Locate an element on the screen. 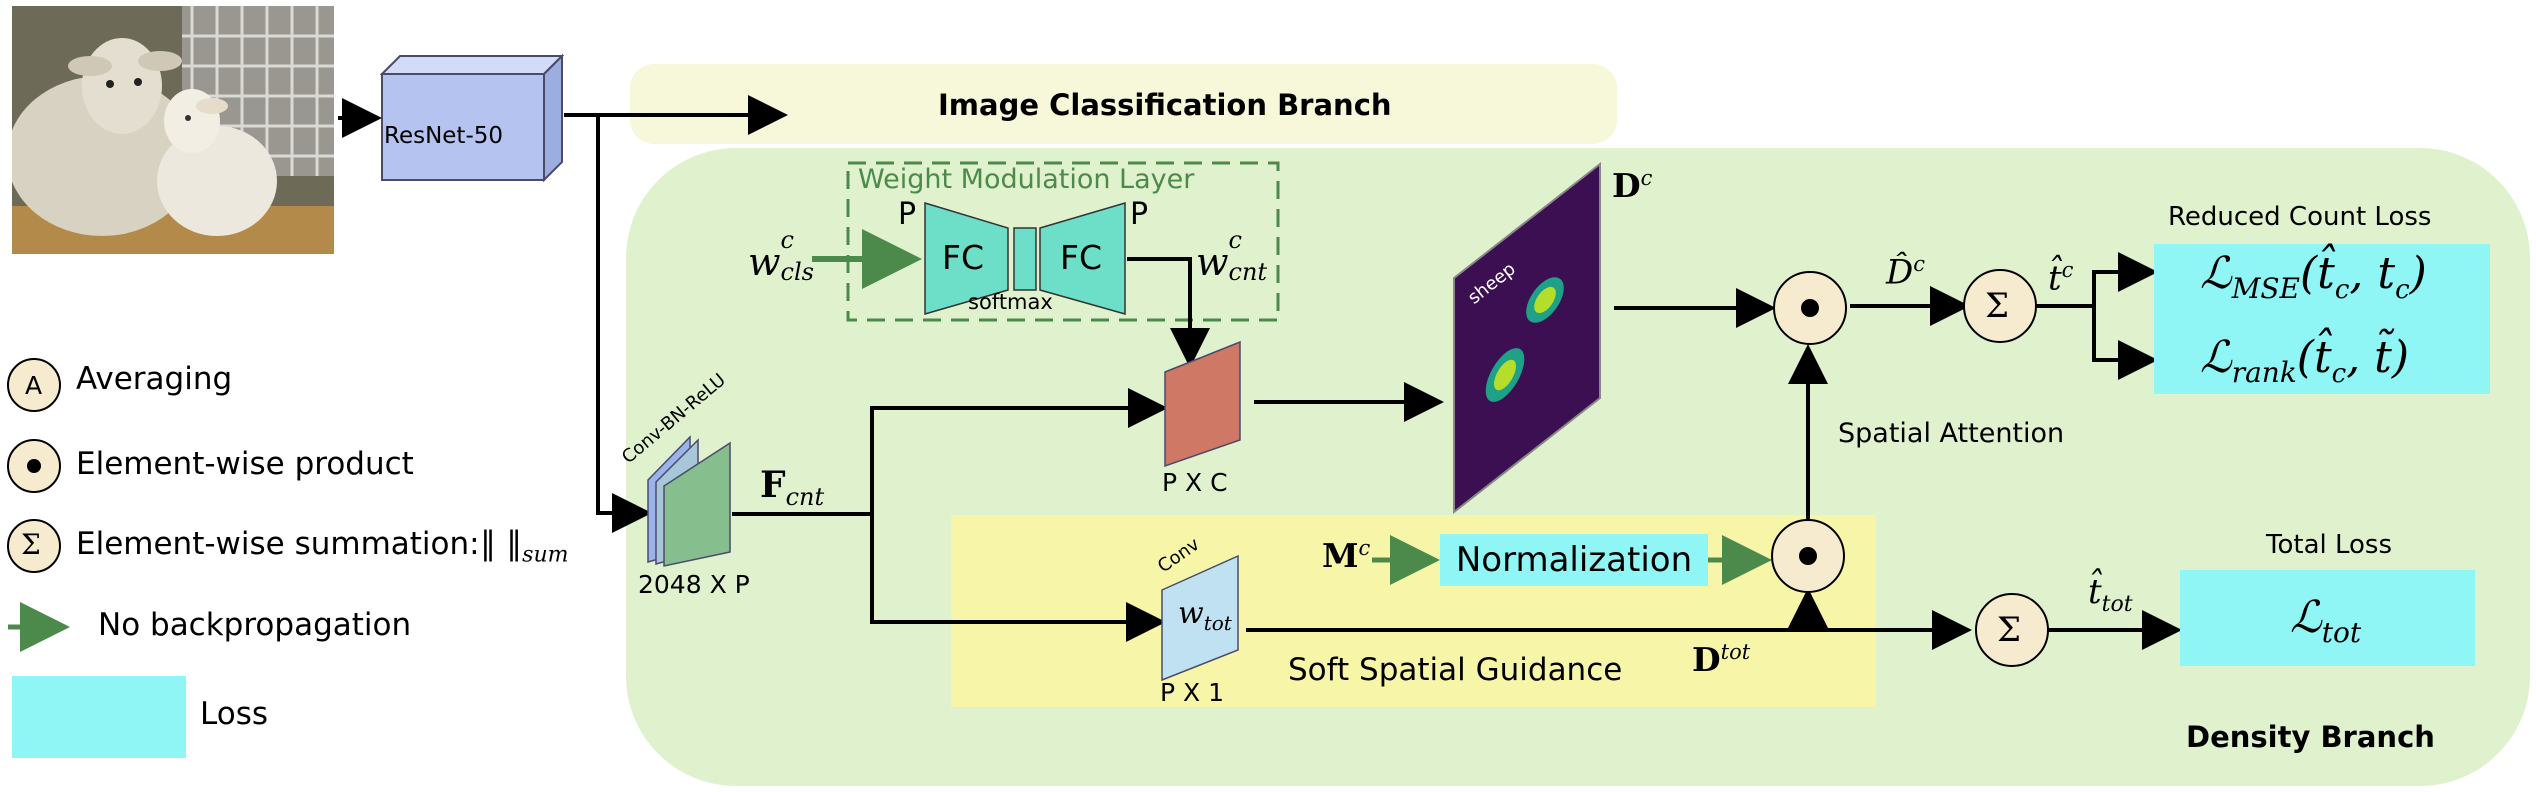 This screenshot has width=2536, height=792. fc2-label: FC is located at coordinates (1081, 257).